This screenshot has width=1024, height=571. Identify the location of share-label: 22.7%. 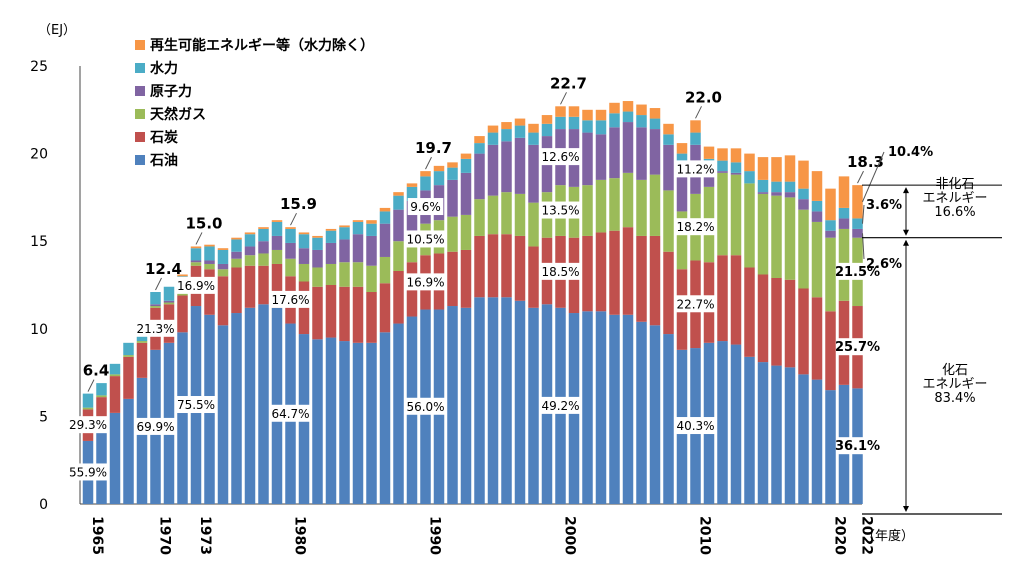
(695, 304).